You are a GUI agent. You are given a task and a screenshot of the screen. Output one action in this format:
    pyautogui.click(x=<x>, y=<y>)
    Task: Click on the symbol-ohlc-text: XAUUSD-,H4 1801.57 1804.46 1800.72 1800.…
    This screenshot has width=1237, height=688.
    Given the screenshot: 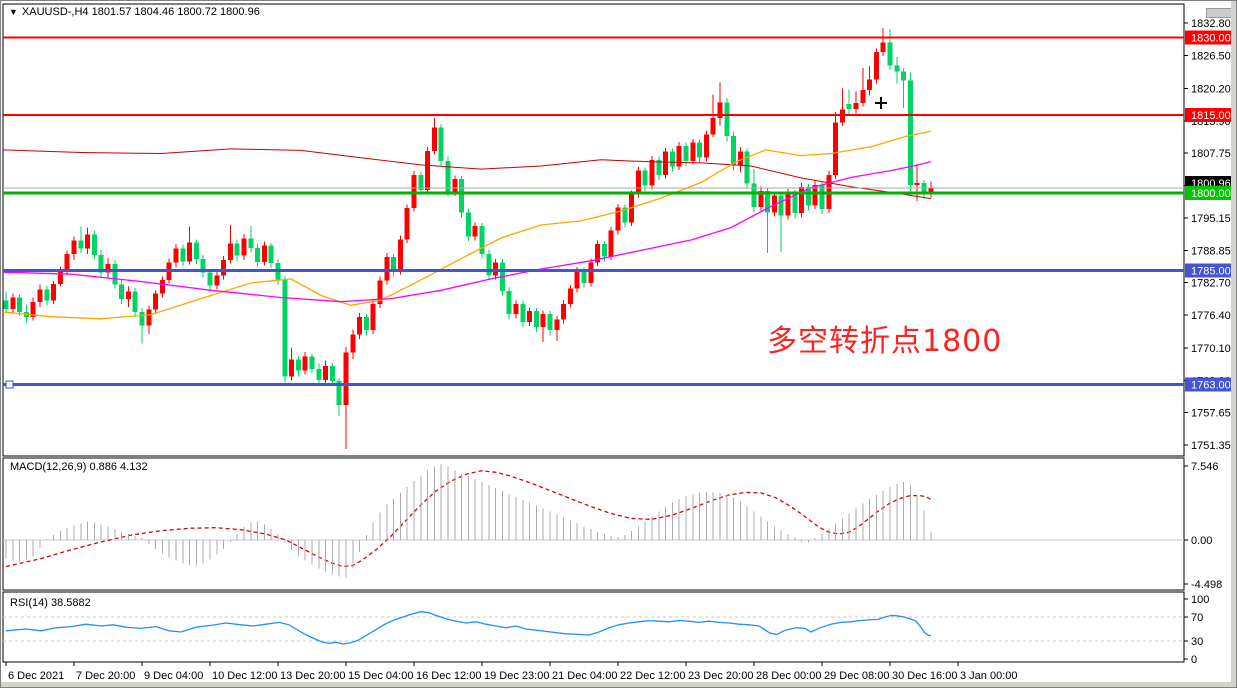 What is the action you would take?
    pyautogui.click(x=140, y=12)
    